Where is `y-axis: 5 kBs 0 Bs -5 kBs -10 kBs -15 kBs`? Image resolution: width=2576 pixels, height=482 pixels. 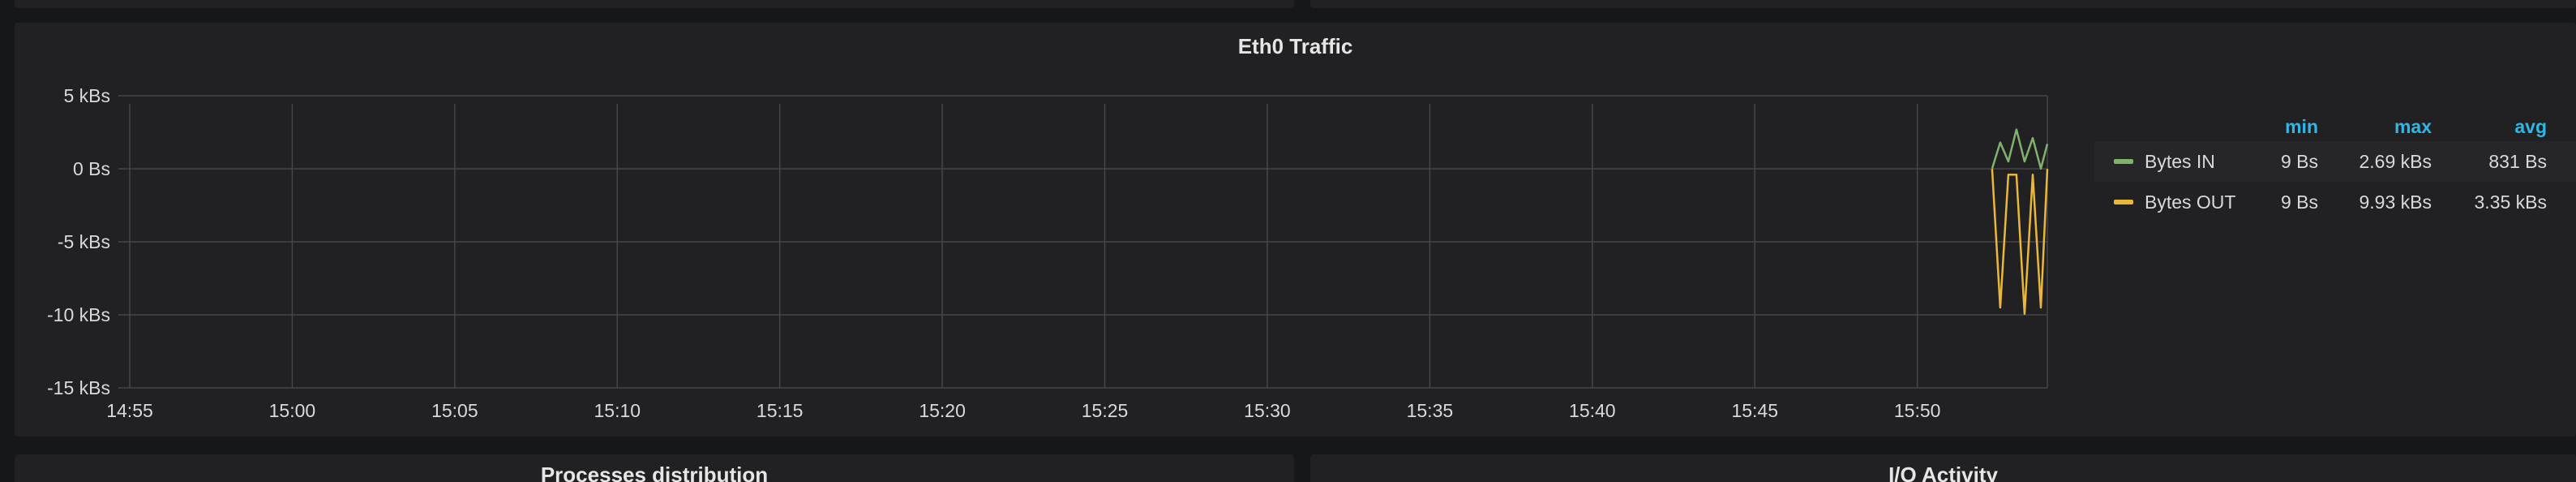 y-axis: 5 kBs 0 Bs -5 kBs -10 kBs -15 kBs is located at coordinates (78, 242).